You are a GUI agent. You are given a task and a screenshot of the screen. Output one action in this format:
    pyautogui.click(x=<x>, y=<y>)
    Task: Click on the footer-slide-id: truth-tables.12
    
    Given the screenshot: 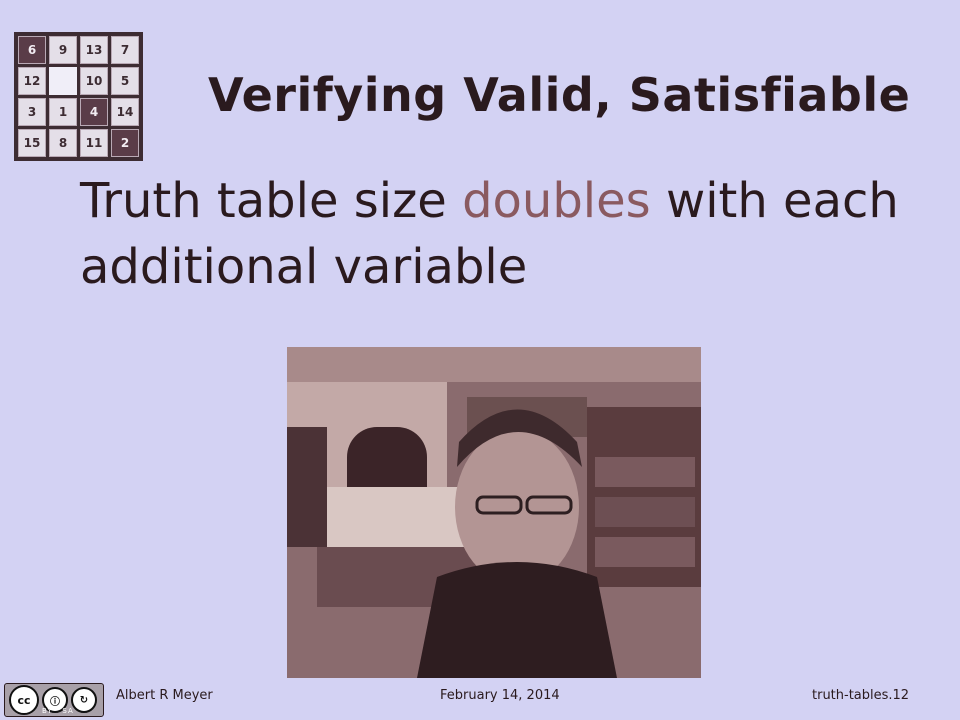 What is the action you would take?
    pyautogui.click(x=861, y=695)
    